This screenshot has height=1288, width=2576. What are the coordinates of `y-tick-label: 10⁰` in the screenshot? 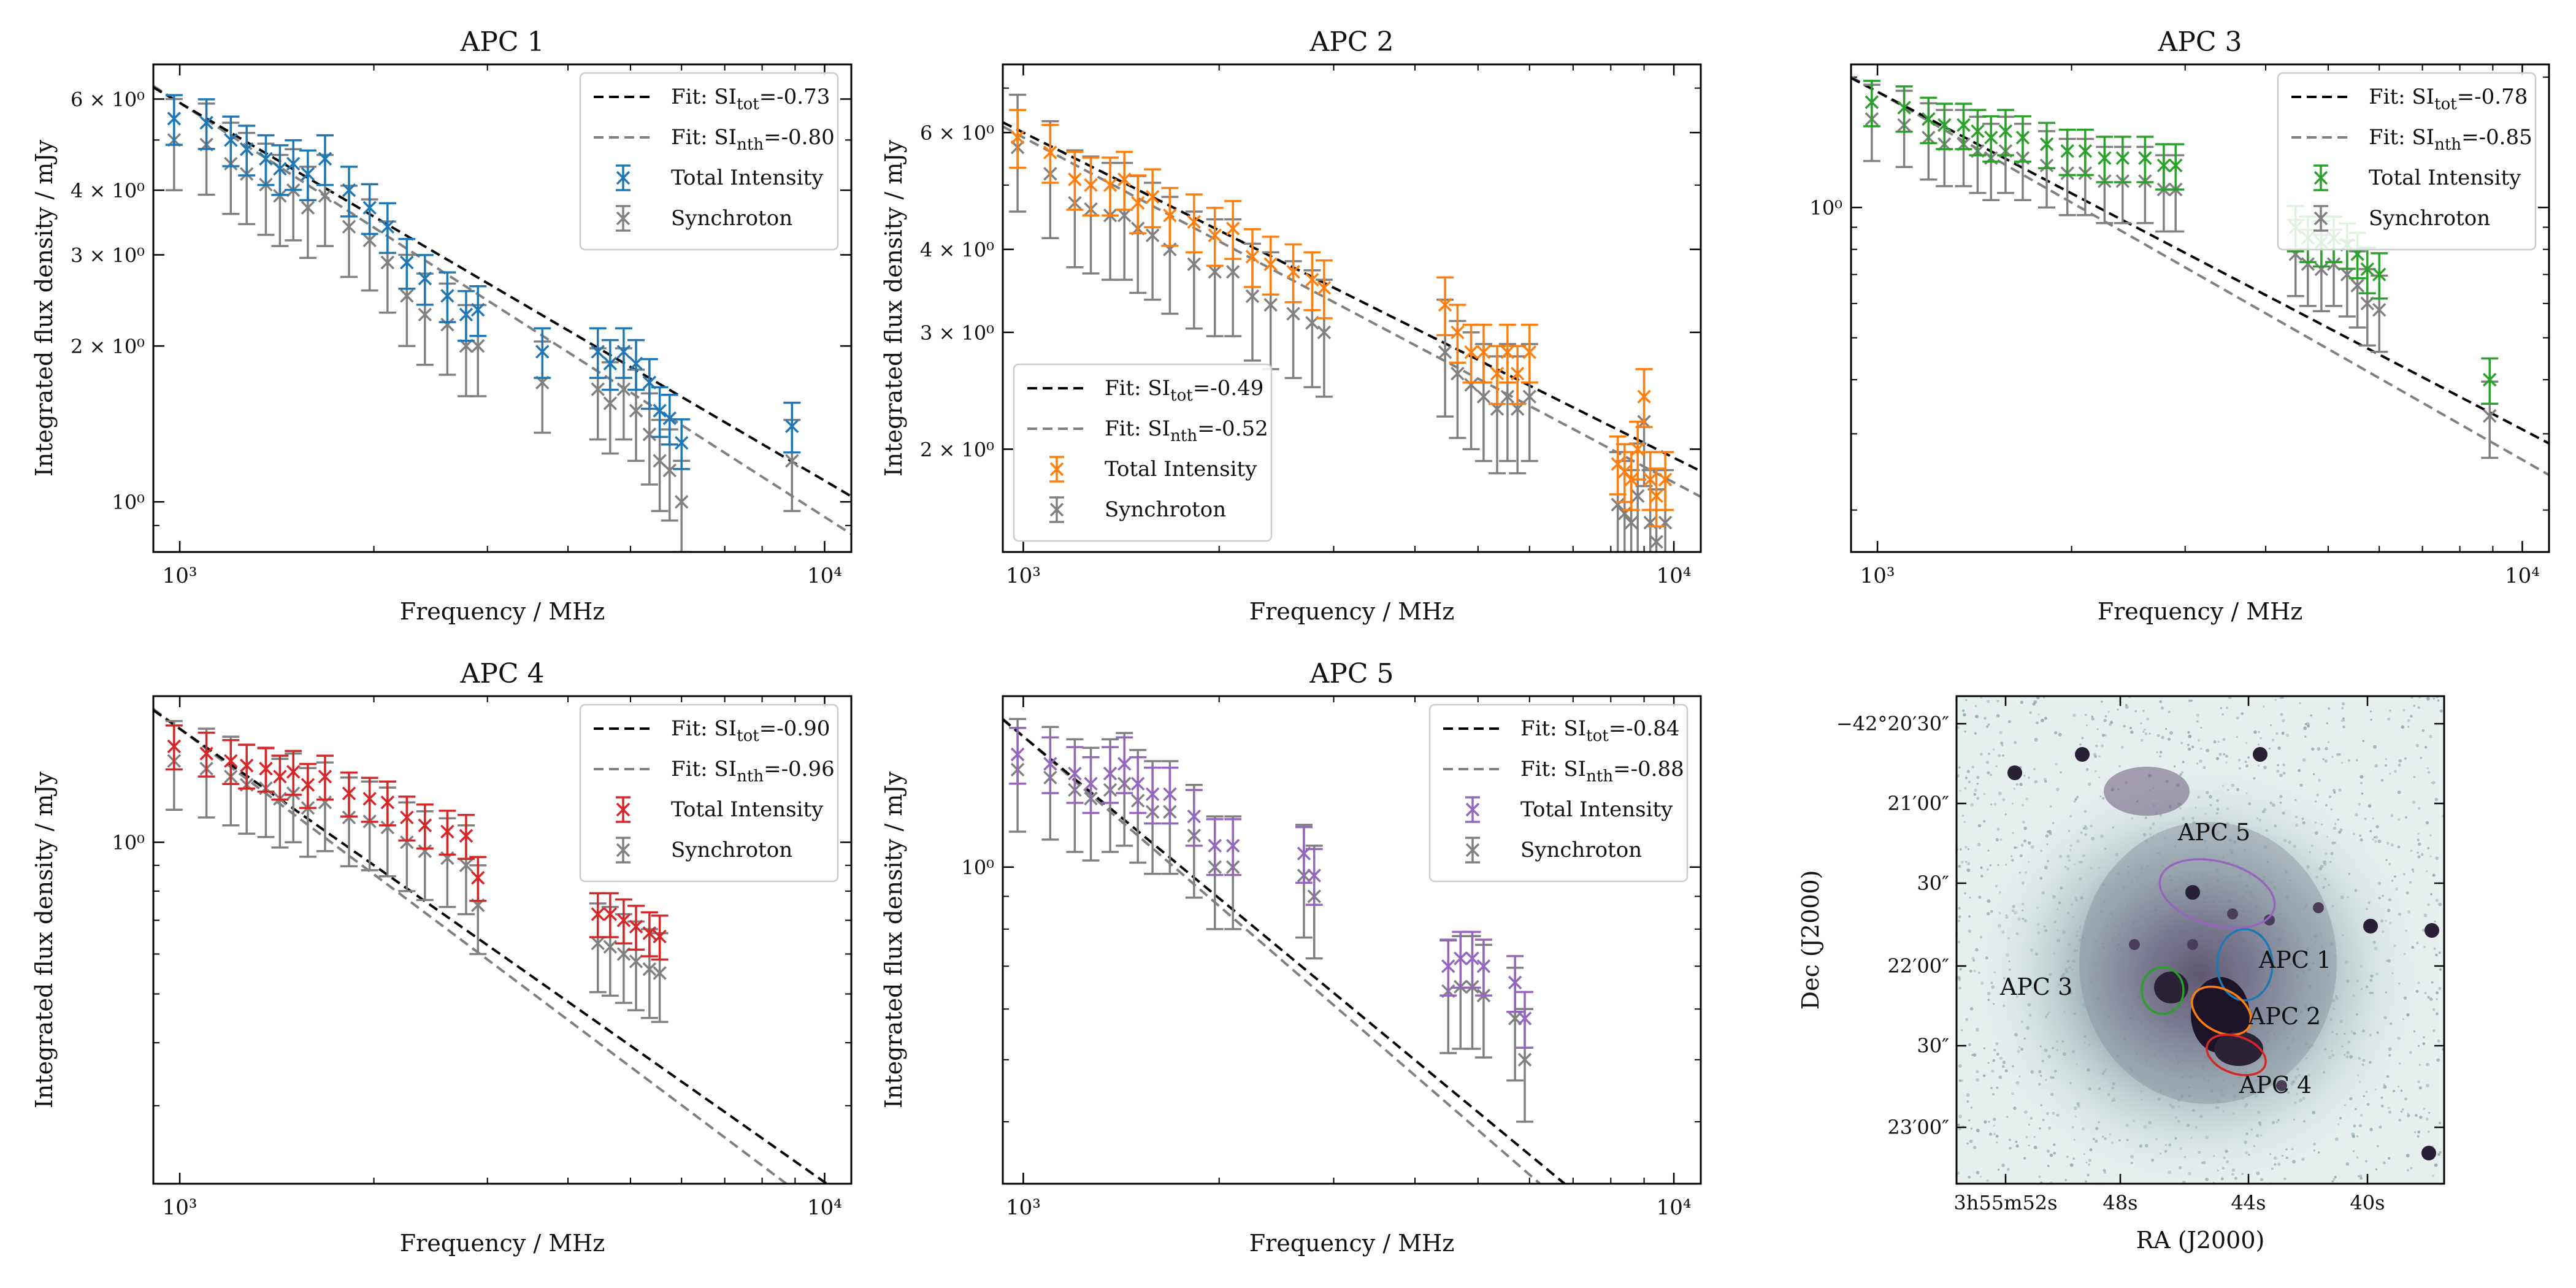 It's located at (977, 868).